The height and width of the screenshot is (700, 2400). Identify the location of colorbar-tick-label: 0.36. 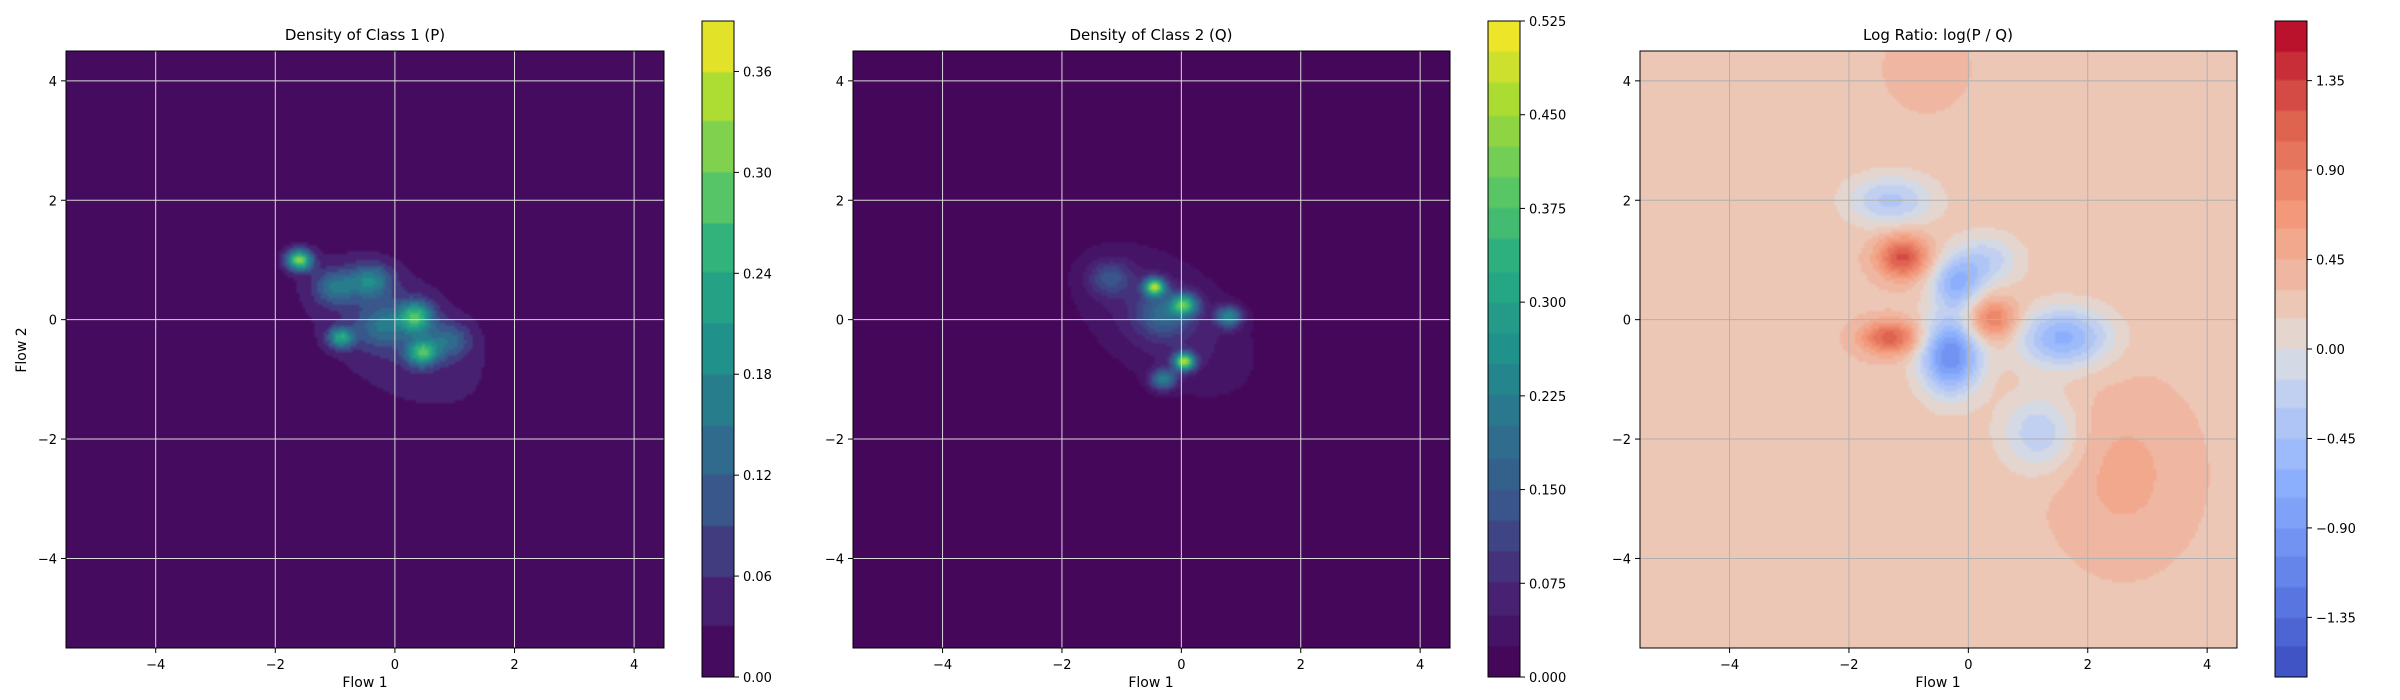
(757, 72).